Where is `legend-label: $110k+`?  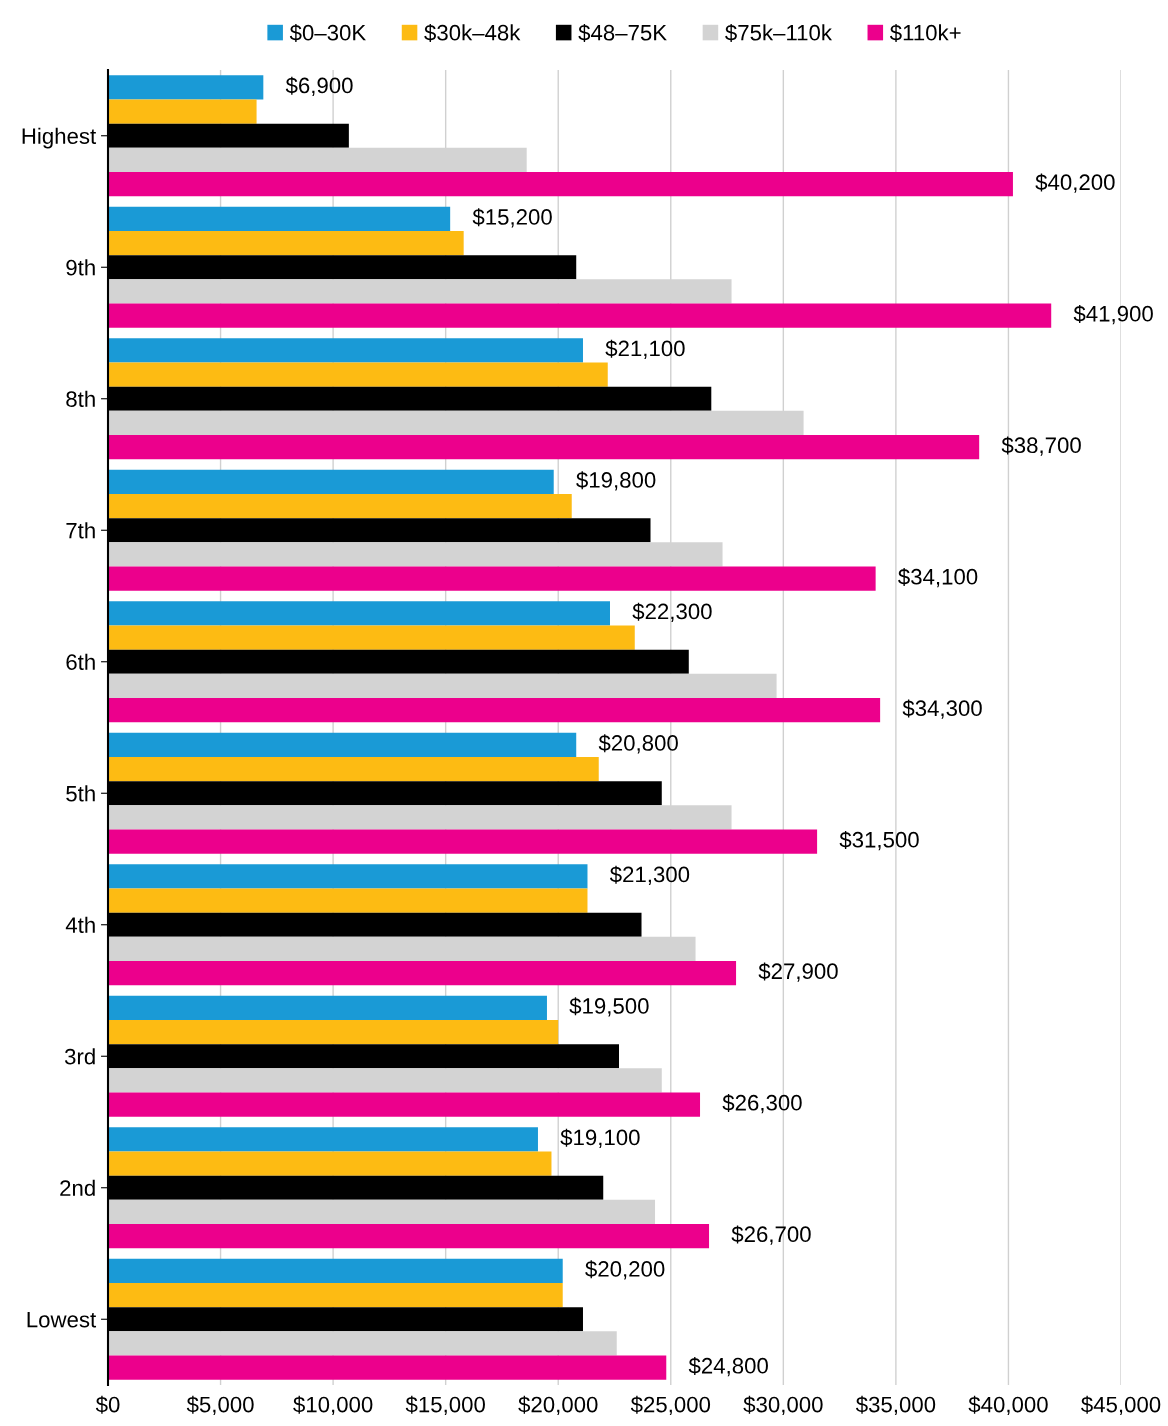 legend-label: $110k+ is located at coordinates (925, 32).